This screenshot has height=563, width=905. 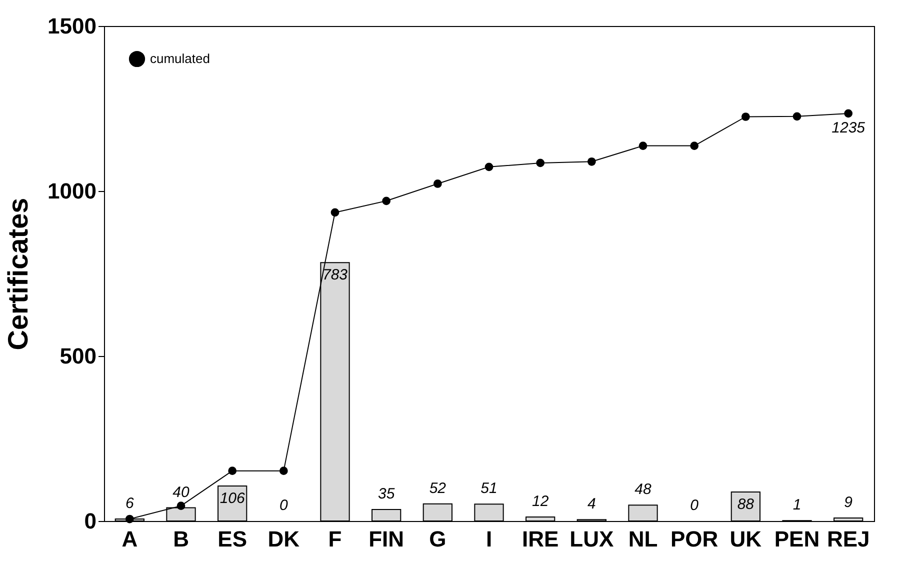 I want to click on data-label: 35, so click(x=387, y=493).